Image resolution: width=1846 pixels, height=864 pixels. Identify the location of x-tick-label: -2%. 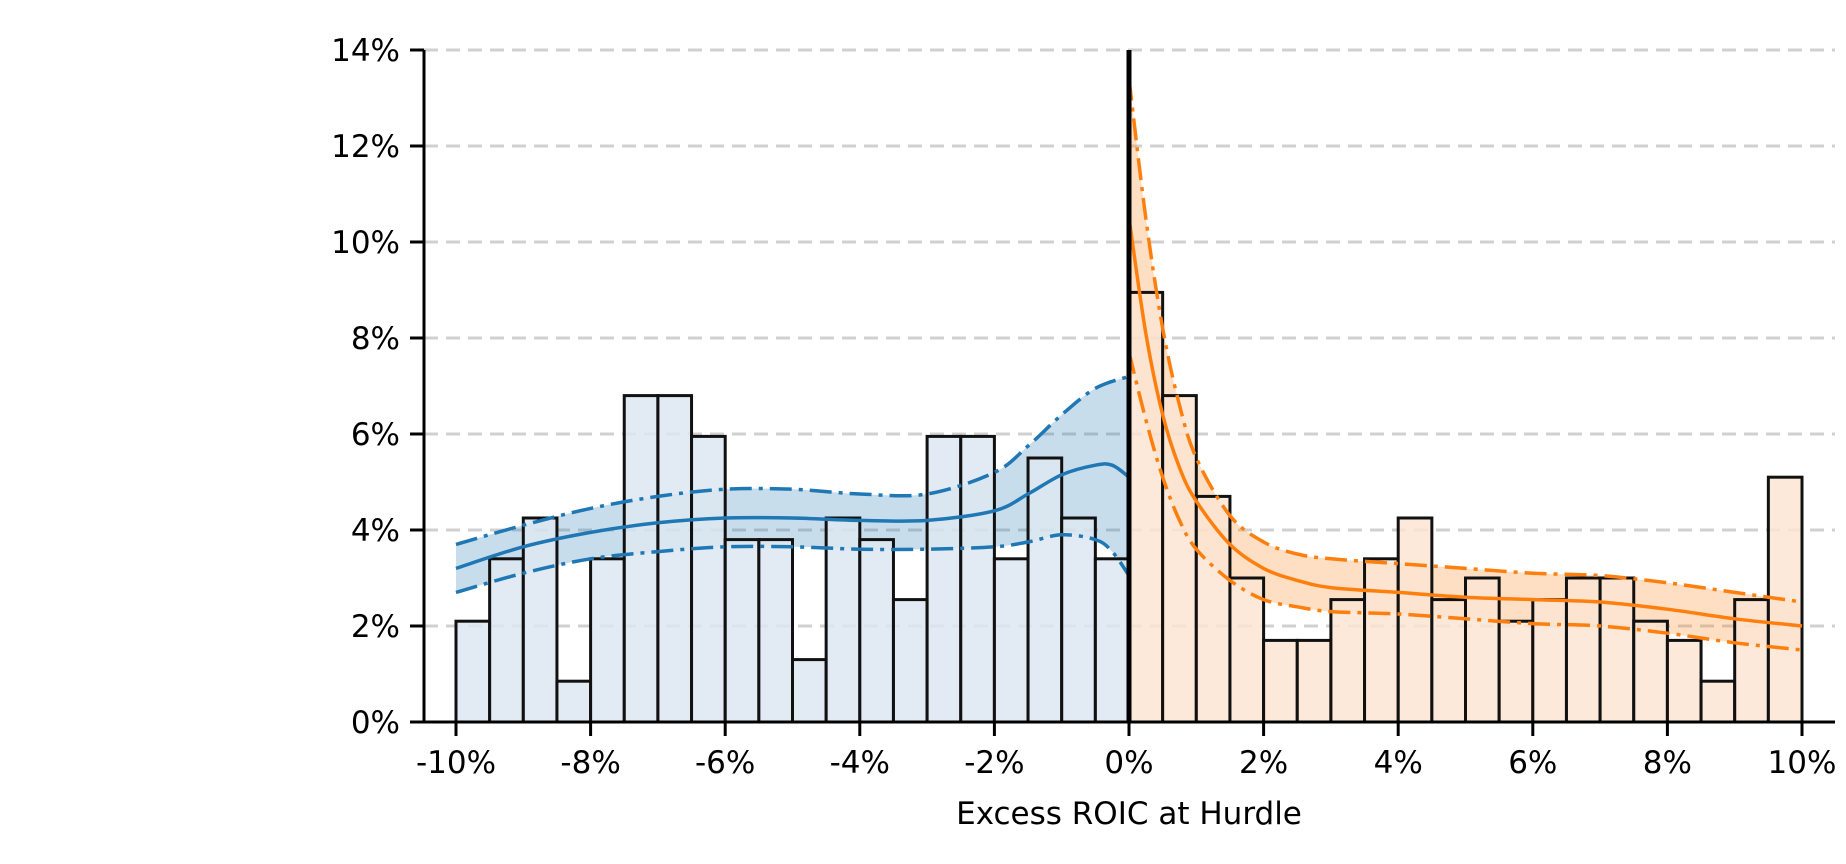
(994, 763).